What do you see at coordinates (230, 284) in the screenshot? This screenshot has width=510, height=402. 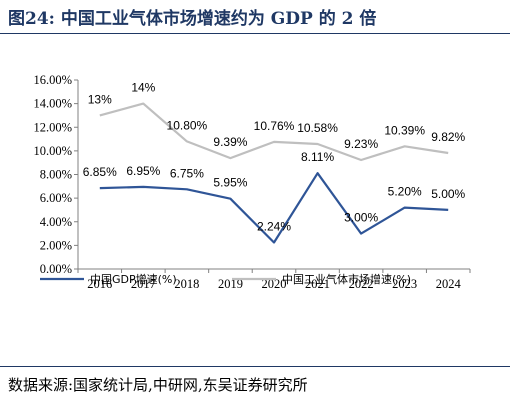 I see `x-tick-label: 2019` at bounding box center [230, 284].